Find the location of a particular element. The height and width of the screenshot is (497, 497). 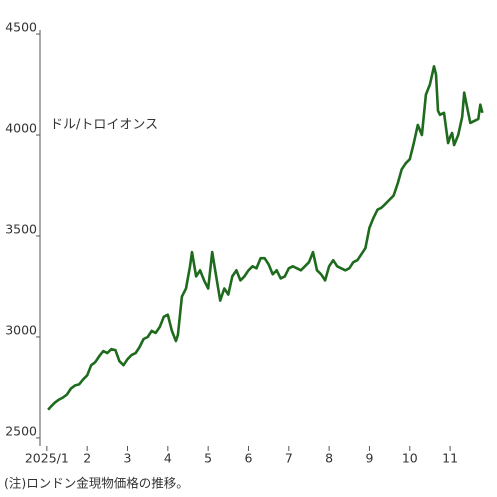

y-tick-label: 4000 is located at coordinates (21, 128).